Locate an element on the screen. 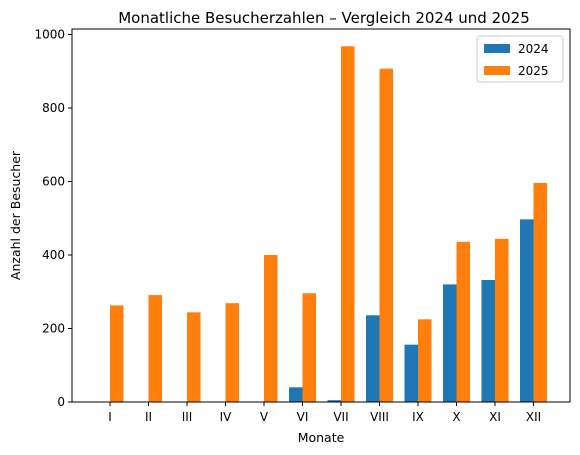 This screenshot has width=580, height=455. y-tick-label-400: 400 is located at coordinates (53, 255).